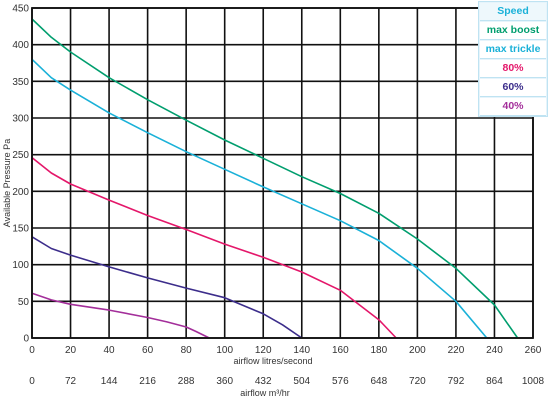 This screenshot has height=400, width=548. What do you see at coordinates (20, 9) in the screenshot?
I see `y-tick-label: 450` at bounding box center [20, 9].